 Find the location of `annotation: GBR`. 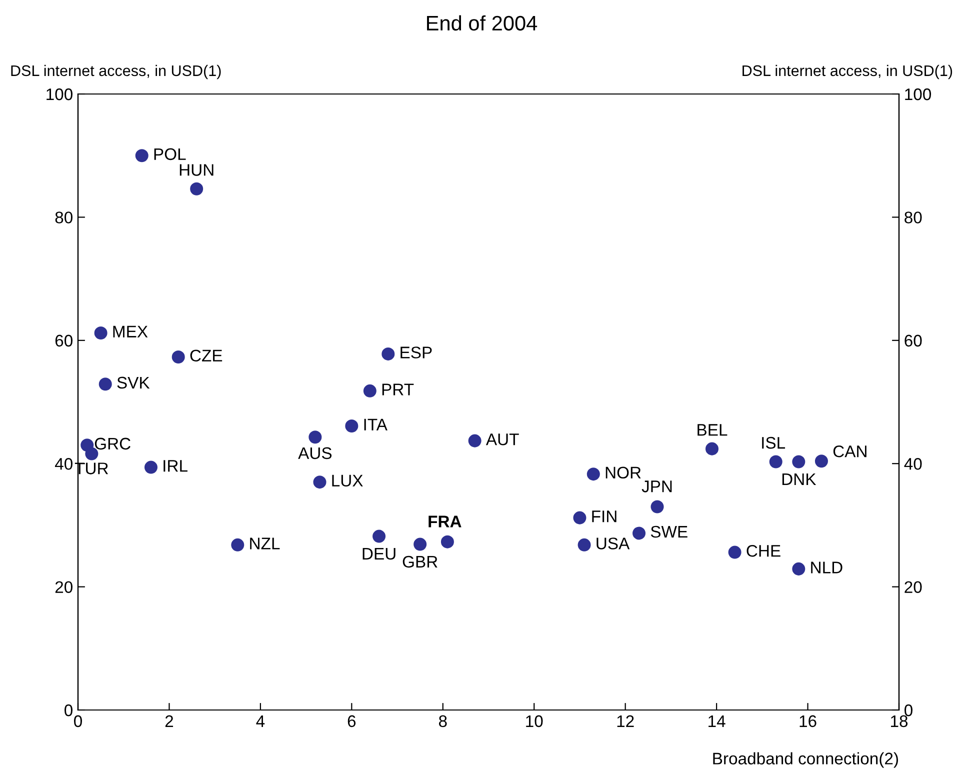

annotation: GBR is located at coordinates (420, 562).